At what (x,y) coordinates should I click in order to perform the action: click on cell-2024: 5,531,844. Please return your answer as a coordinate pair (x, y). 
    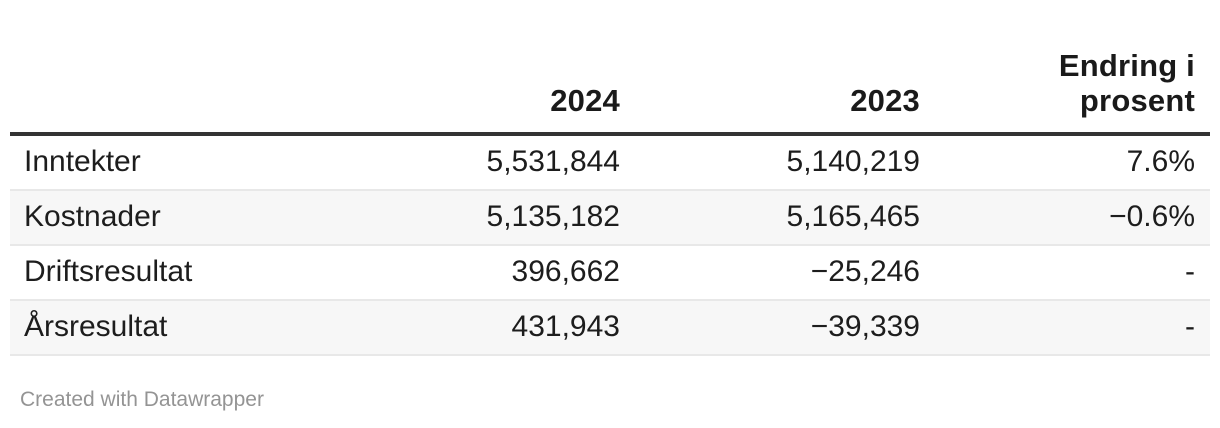
    Looking at the image, I should click on (470, 162).